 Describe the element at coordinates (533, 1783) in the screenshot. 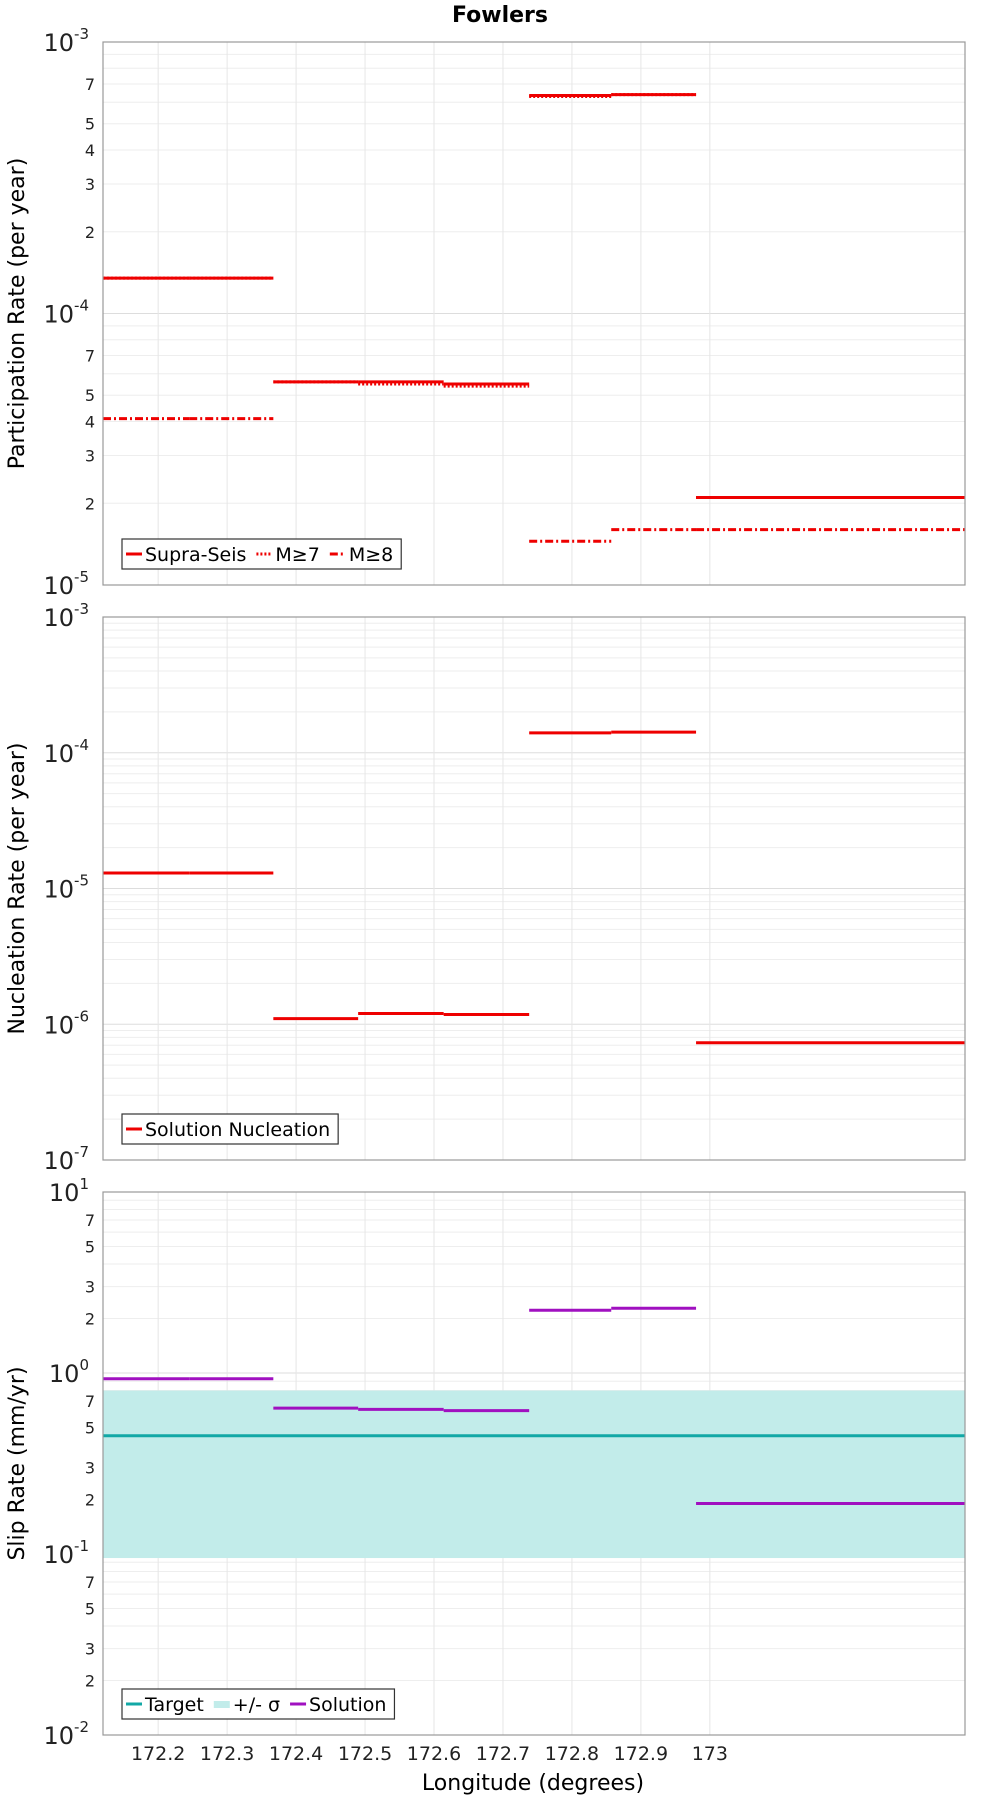

I see `x-axis-label: Longitude (degrees)` at that location.